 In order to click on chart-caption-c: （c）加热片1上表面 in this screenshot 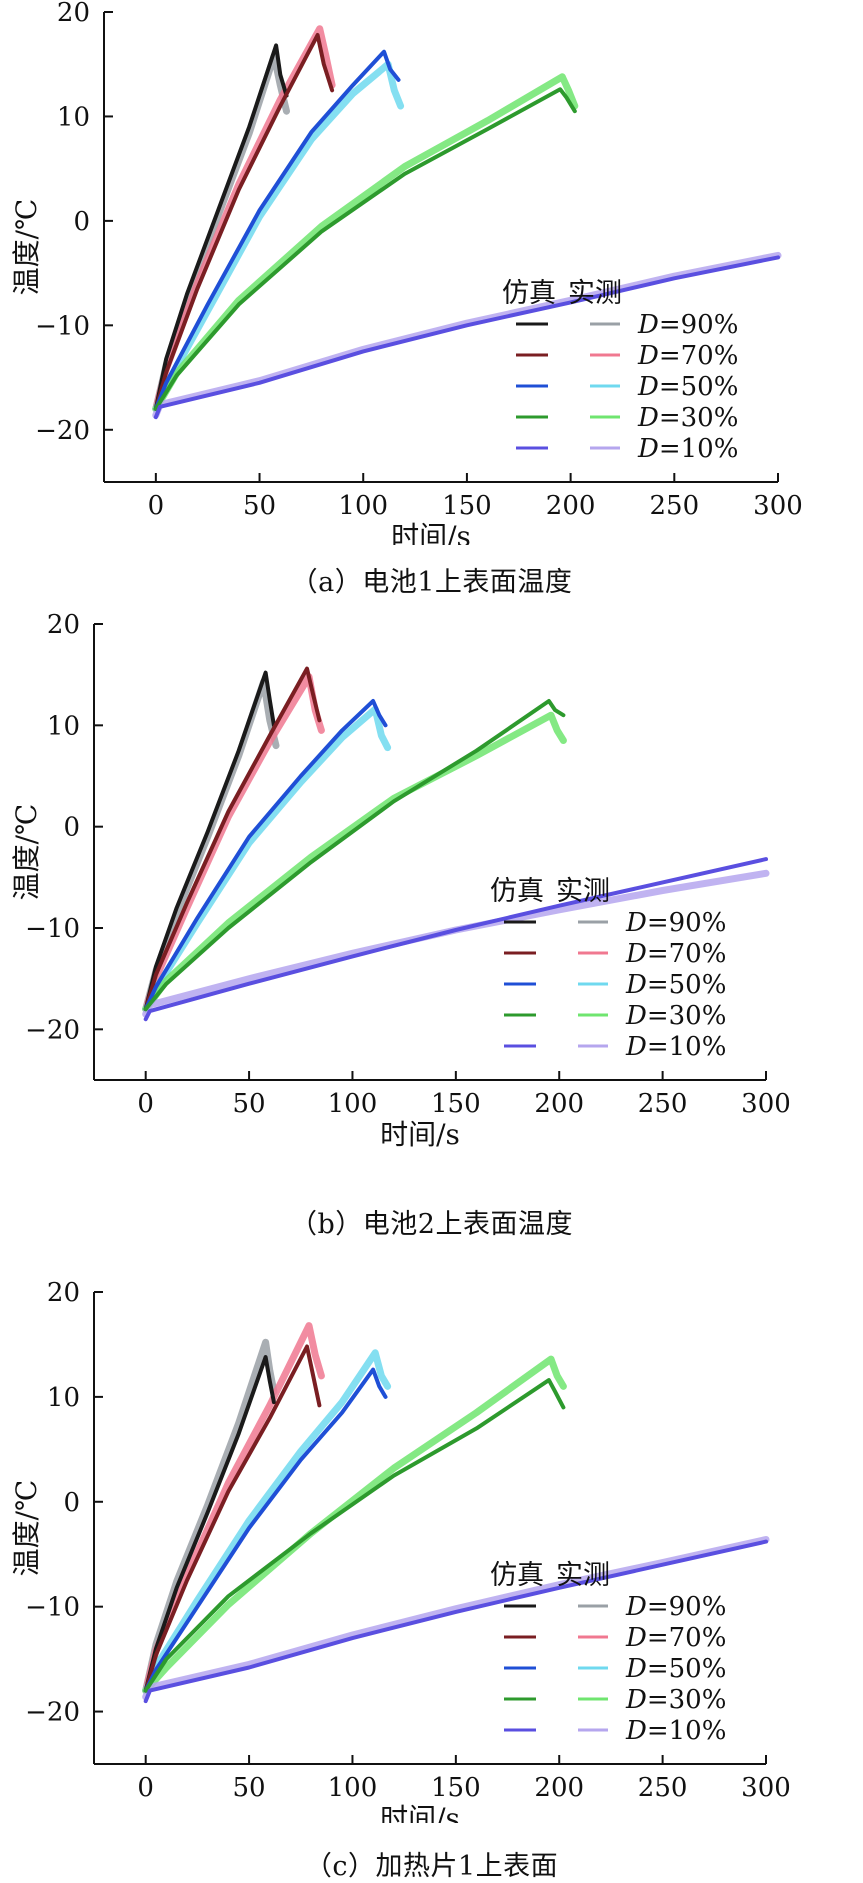, I will do `click(431, 1866)`.